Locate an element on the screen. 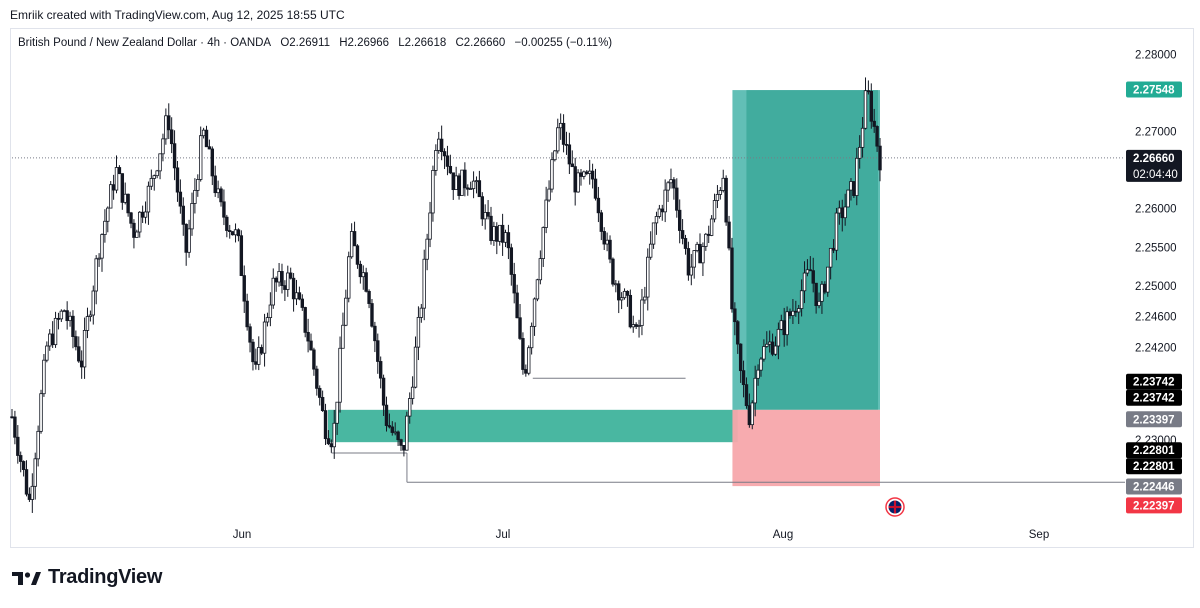 The height and width of the screenshot is (608, 1200). price-badge-label: 2.22397 is located at coordinates (1154, 506).